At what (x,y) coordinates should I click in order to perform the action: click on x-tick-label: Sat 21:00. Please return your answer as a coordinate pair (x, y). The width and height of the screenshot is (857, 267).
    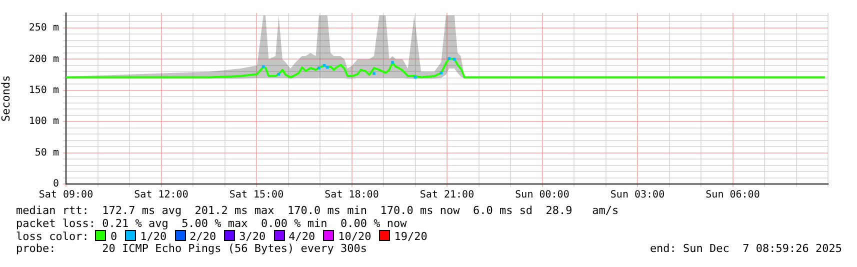
    Looking at the image, I should click on (447, 195).